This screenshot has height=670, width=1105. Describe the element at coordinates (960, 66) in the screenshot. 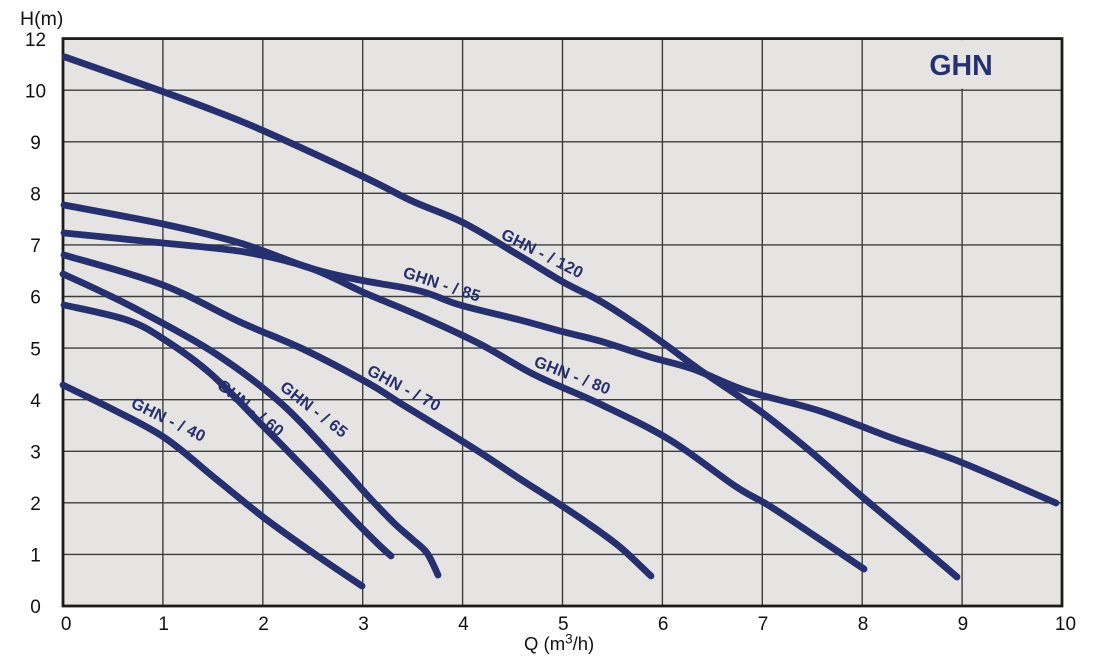

I see `svg-text: GHN` at that location.